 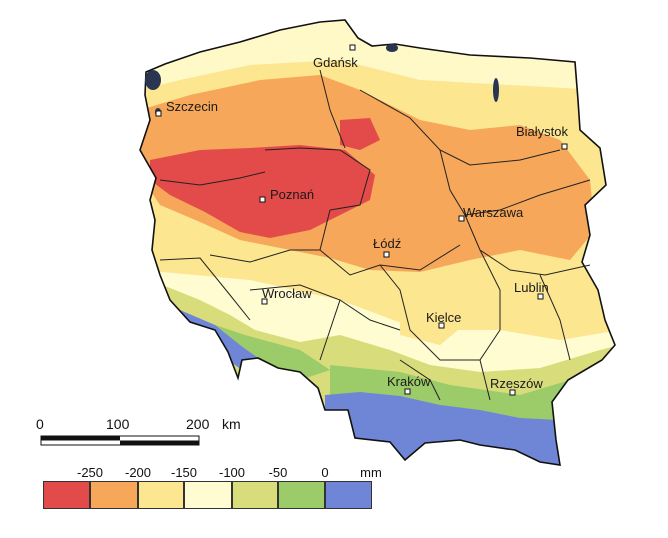 I want to click on legend-break-100: -100, so click(x=232, y=472).